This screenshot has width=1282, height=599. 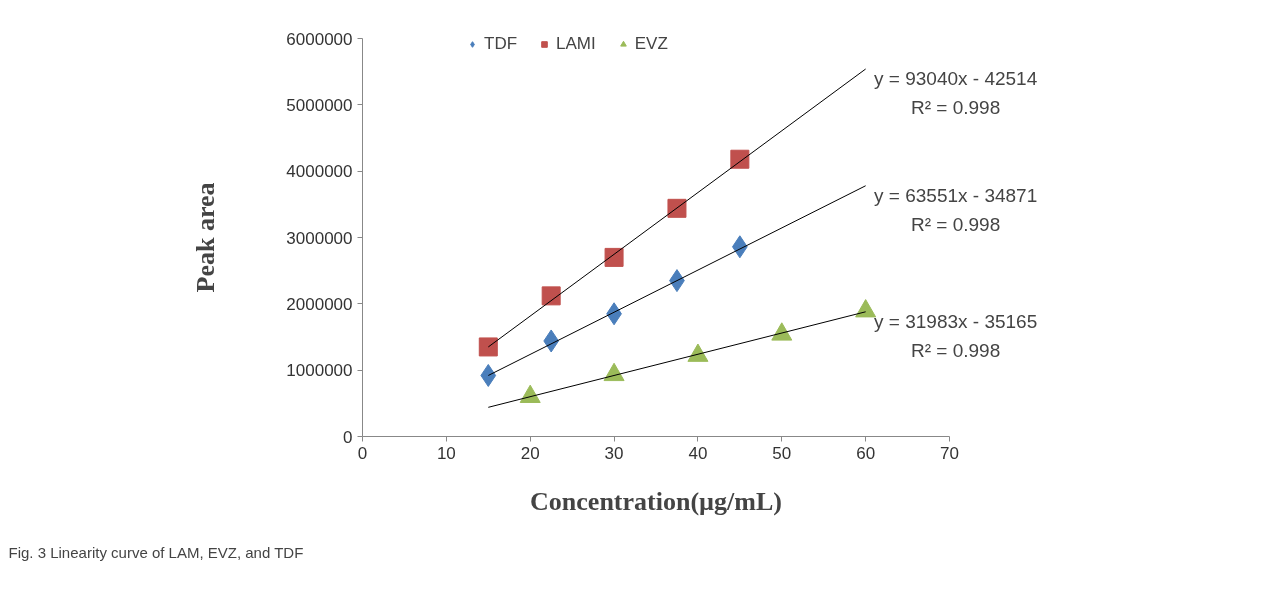 What do you see at coordinates (319, 172) in the screenshot?
I see `y-tick-label: 4000000` at bounding box center [319, 172].